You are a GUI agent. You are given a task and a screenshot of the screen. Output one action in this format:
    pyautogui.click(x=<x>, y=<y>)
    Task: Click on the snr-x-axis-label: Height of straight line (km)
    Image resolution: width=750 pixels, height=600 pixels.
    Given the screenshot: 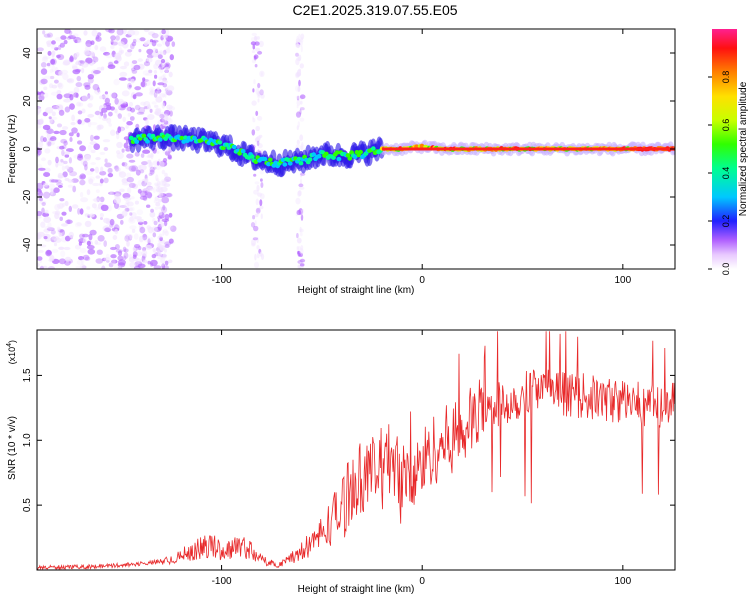 What is the action you would take?
    pyautogui.click(x=356, y=589)
    